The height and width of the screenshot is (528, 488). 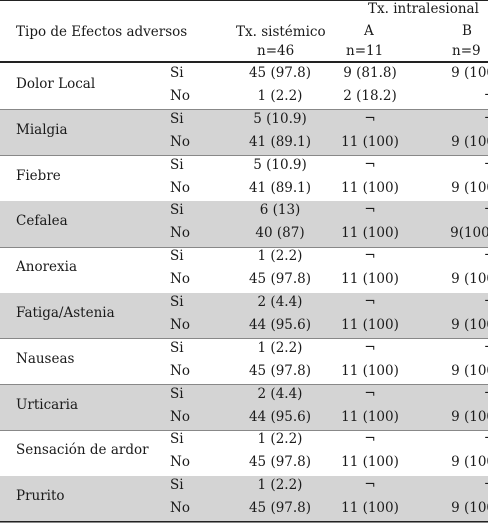 I want to click on systemic-no: 1 (2.2), so click(x=280, y=96).